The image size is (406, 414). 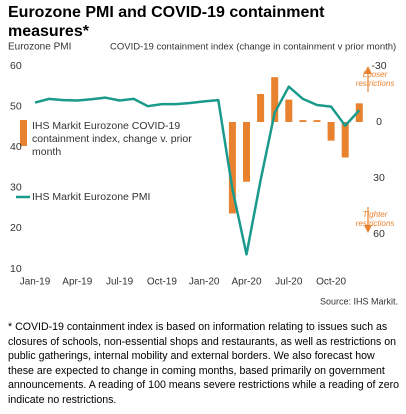 I want to click on x-tick-label: Oct-19, so click(x=162, y=282).